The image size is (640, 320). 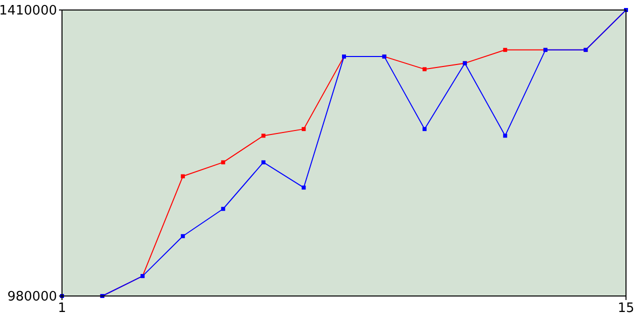 I want to click on y-tick-label: 1410000, so click(x=28, y=11).